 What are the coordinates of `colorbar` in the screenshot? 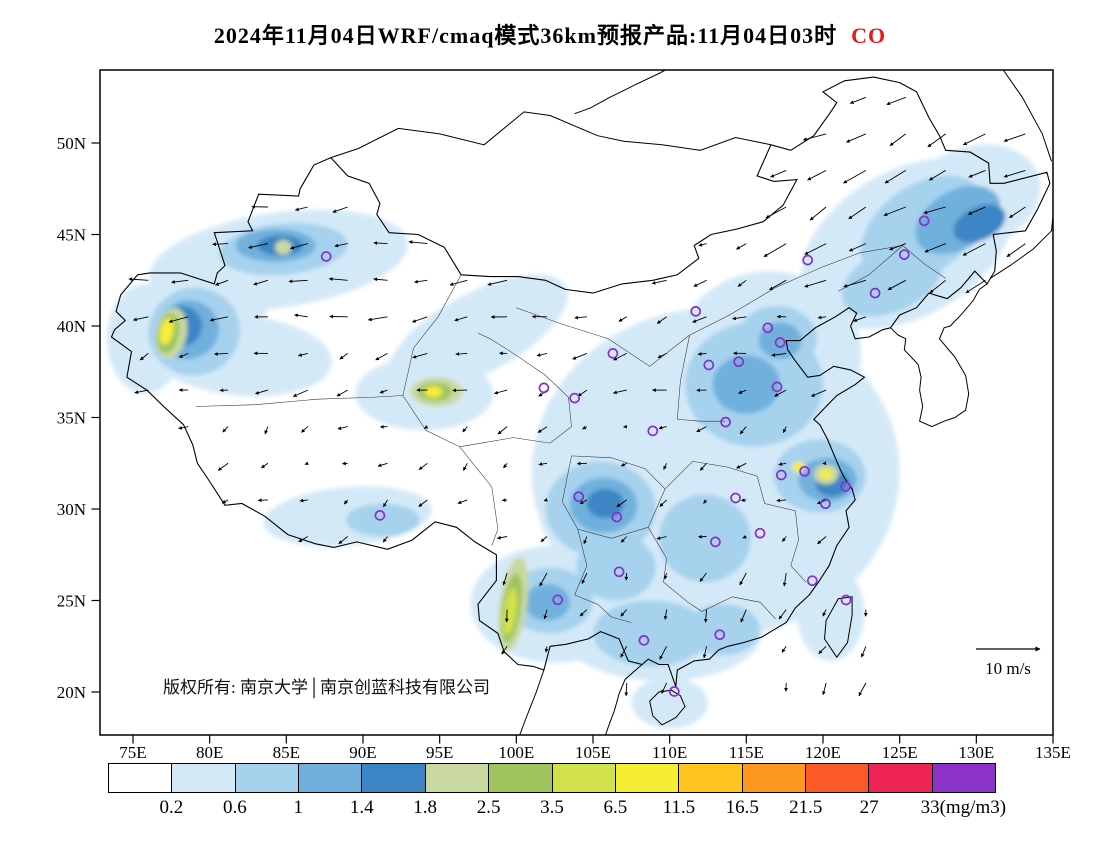 It's located at (552, 778).